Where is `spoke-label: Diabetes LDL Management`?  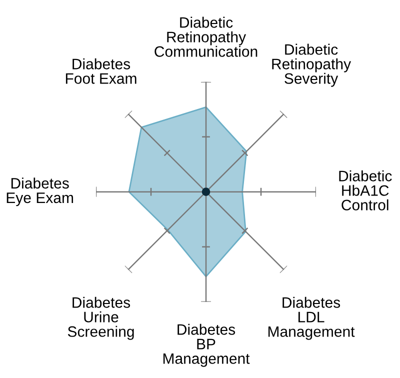 spoke-label: Diabetes LDL Management is located at coordinates (311, 318).